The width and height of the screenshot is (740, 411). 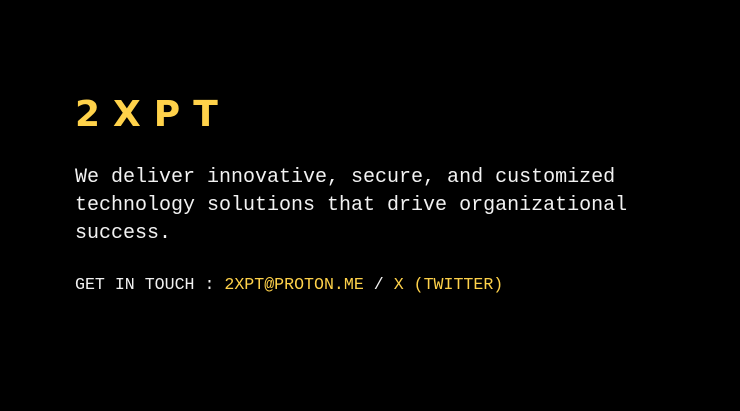 I want to click on brand-title: 2XPT, so click(x=153, y=114).